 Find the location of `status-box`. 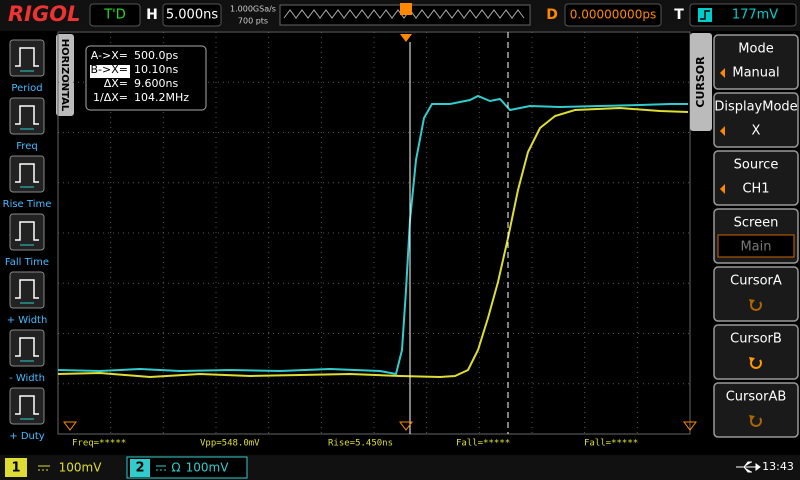

status-box is located at coordinates (115, 15).